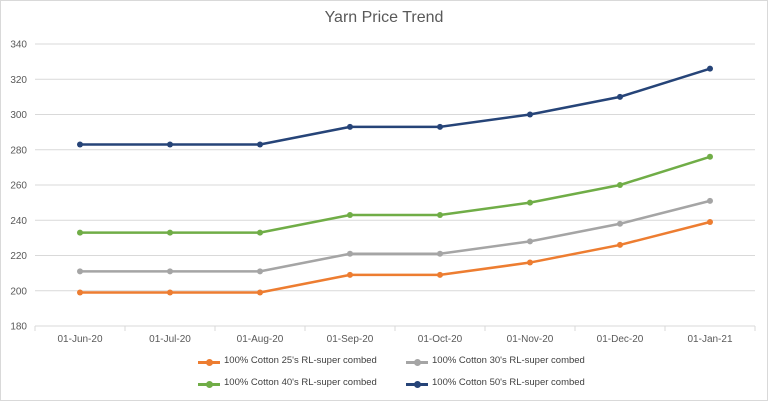 This screenshot has width=768, height=401. Describe the element at coordinates (18, 150) in the screenshot. I see `y-tick-label: 280` at that location.